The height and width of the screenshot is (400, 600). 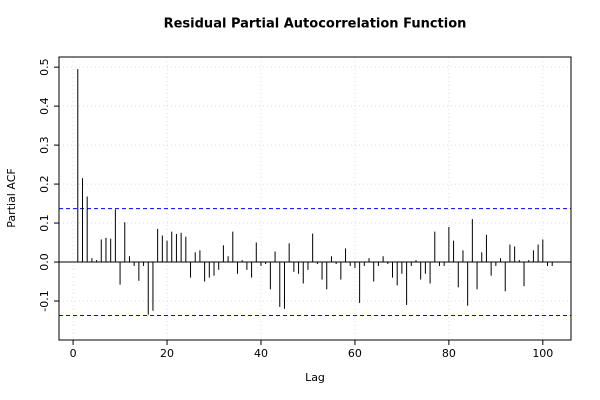 What do you see at coordinates (44, 223) in the screenshot?
I see `y-tick-label: 0.1` at bounding box center [44, 223].